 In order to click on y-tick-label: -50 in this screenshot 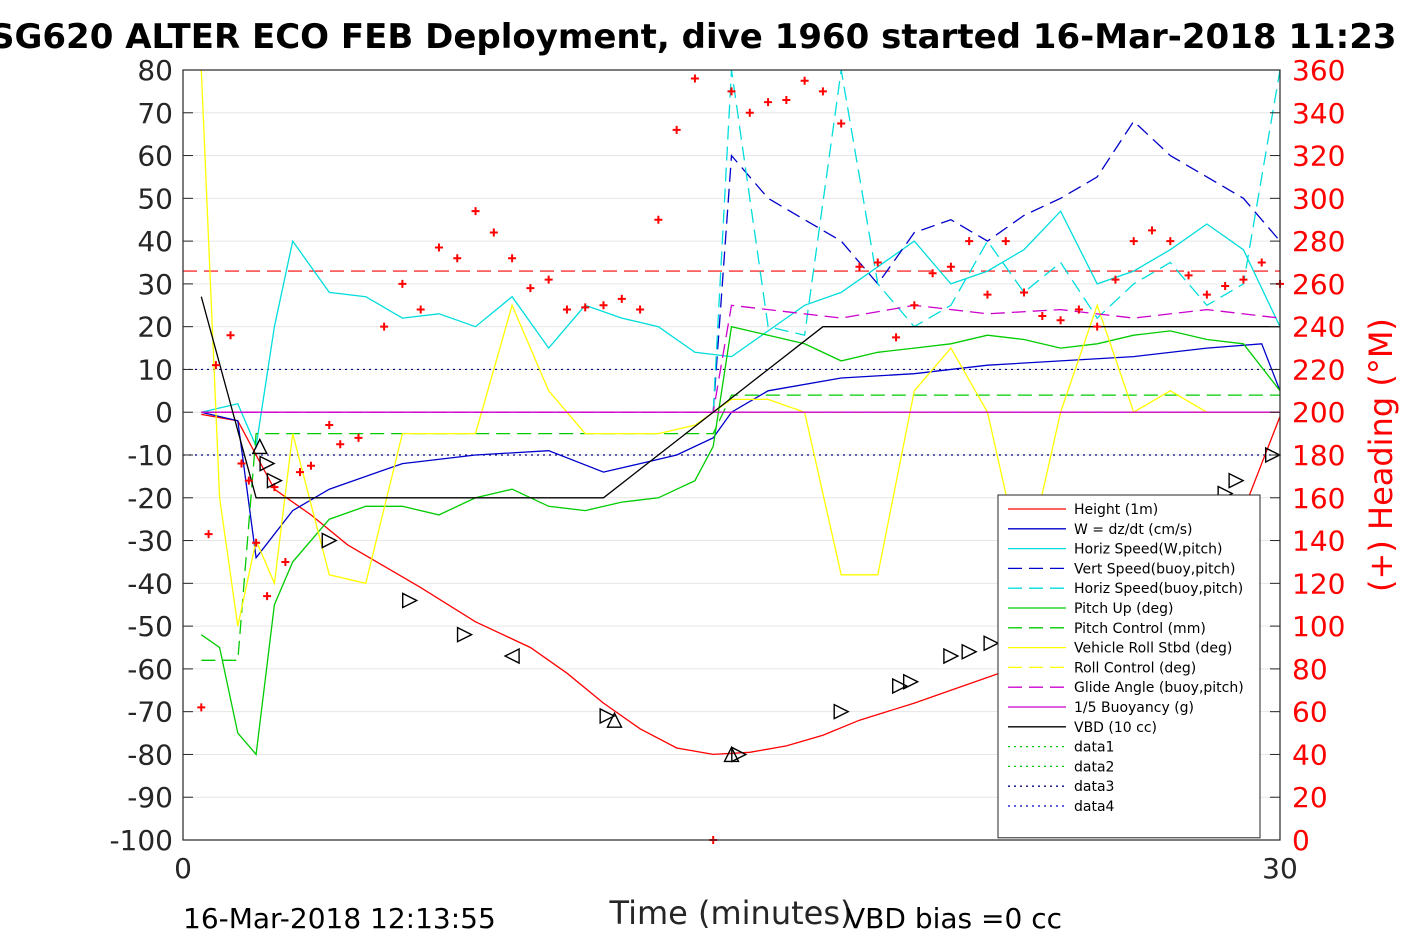, I will do `click(150, 626)`.